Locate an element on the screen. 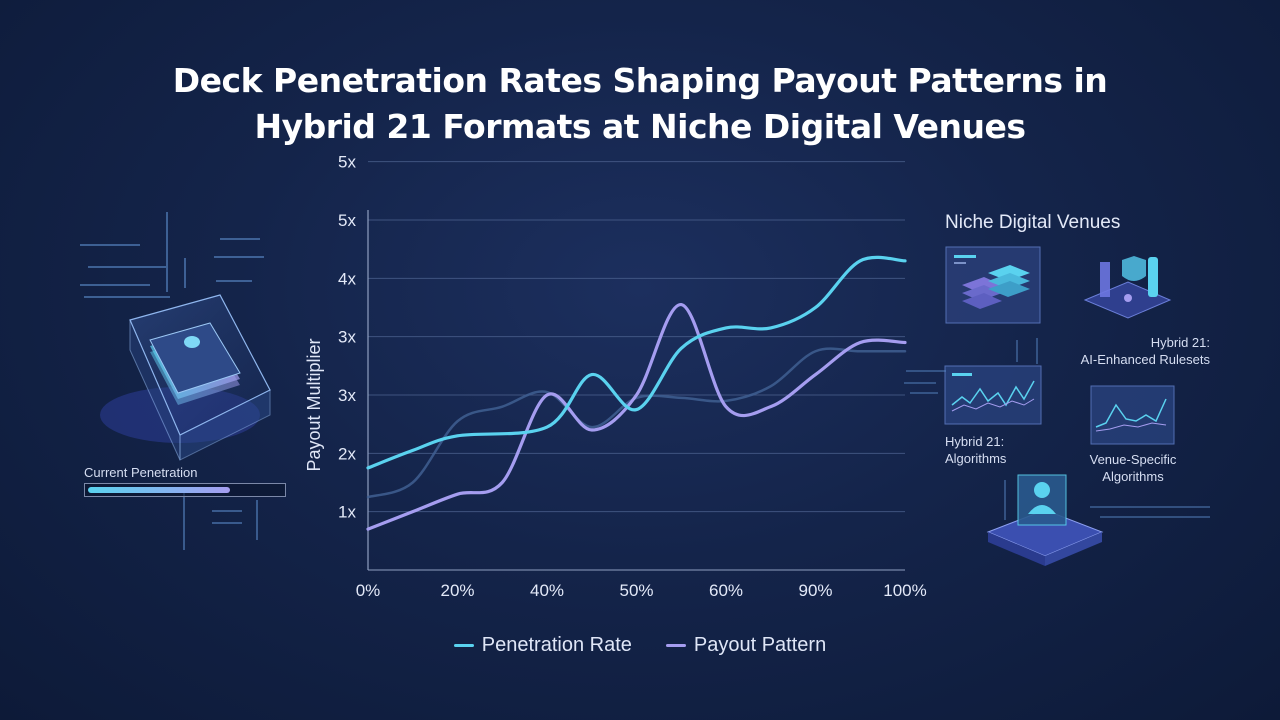 The height and width of the screenshot is (720, 1280). x-tick-label: 50% is located at coordinates (636, 590).